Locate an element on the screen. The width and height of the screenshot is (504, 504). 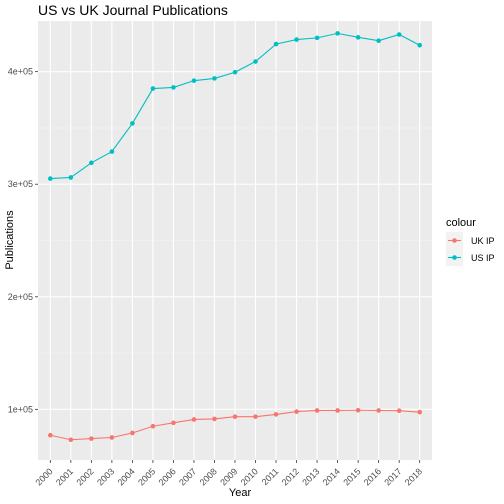
x-tick-label: 2016 is located at coordinates (372, 476).